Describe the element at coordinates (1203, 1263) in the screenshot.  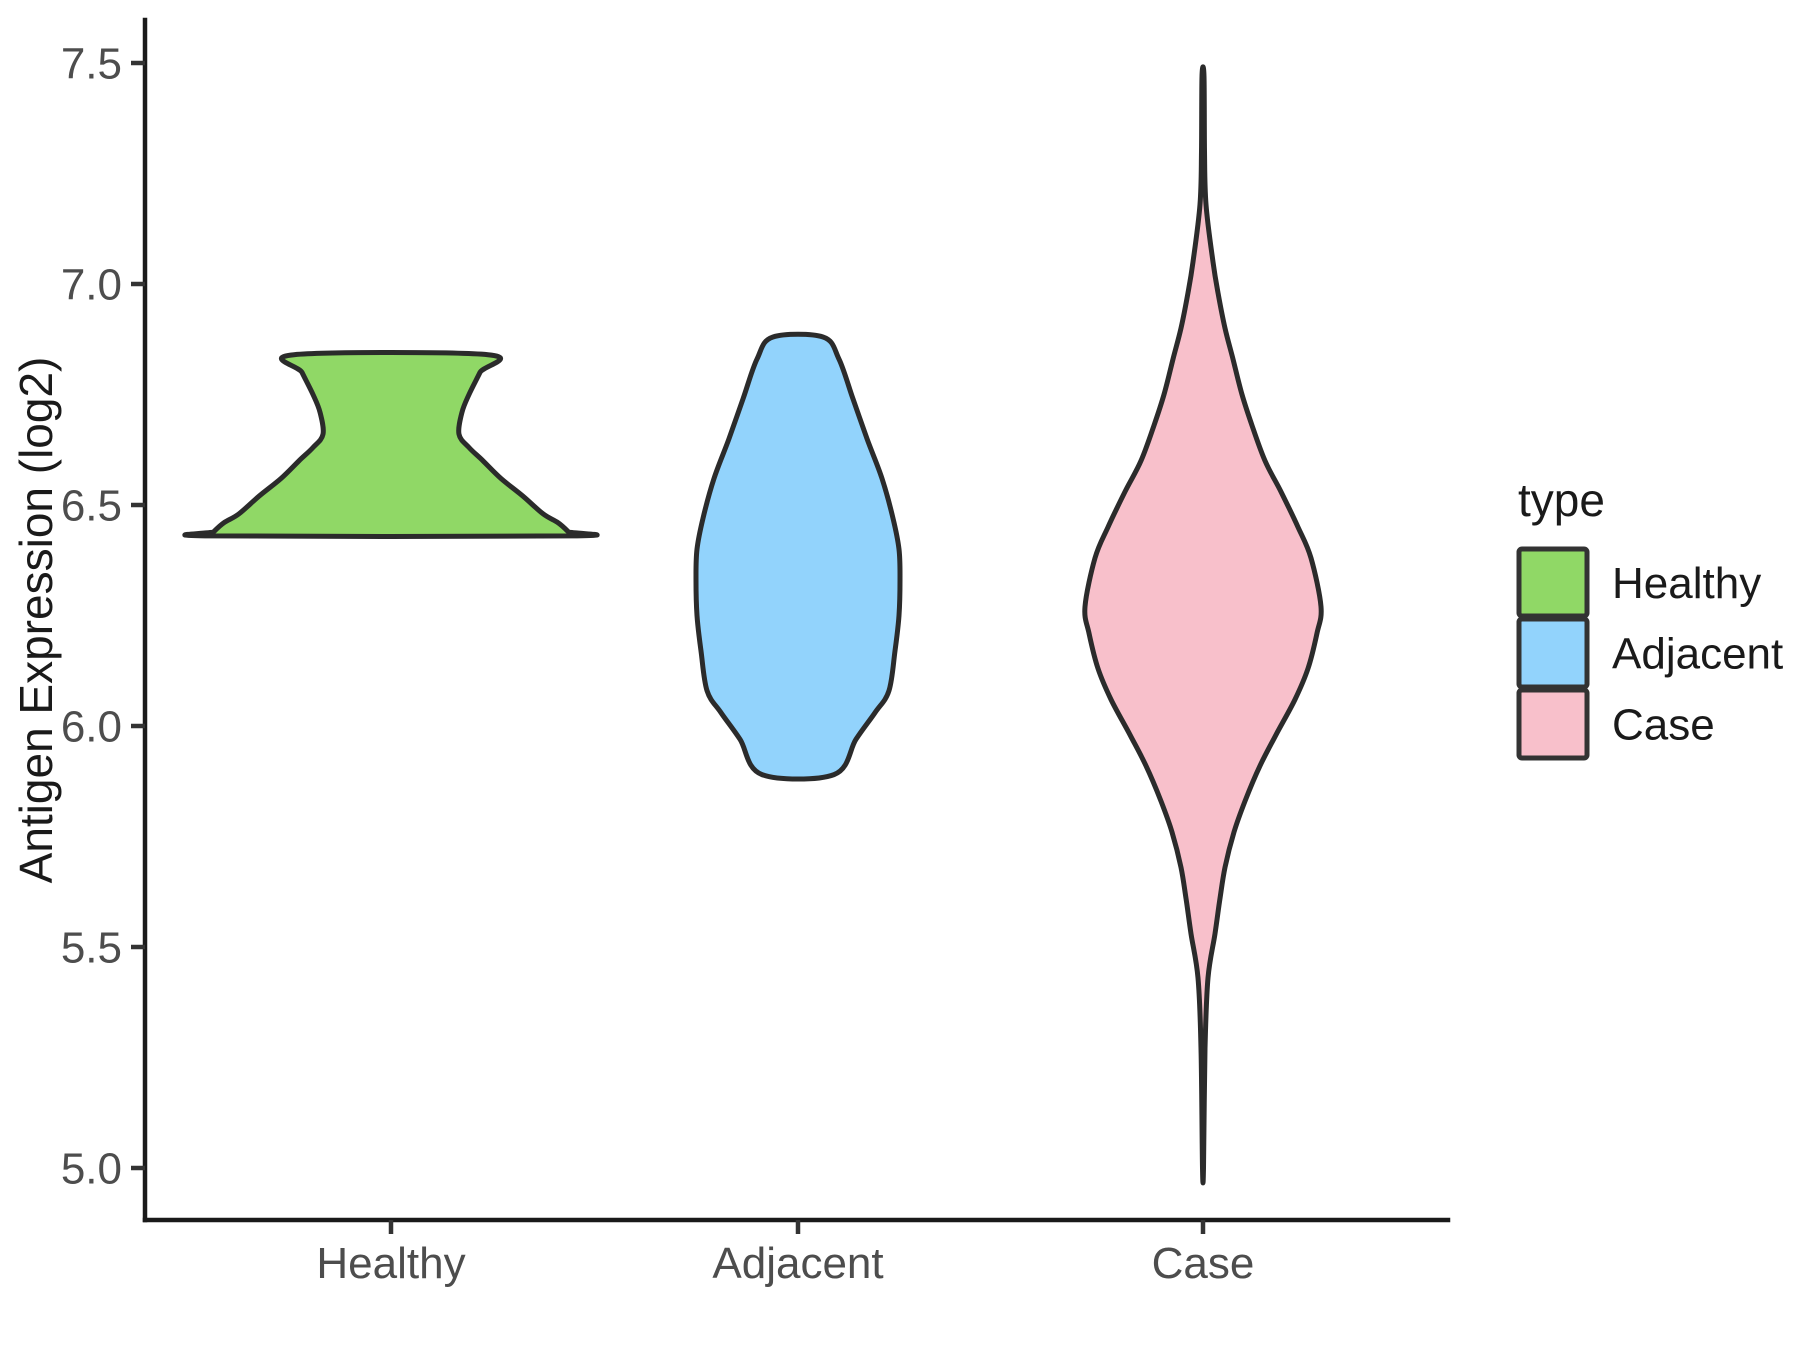
I see `x-tick-label-case: Case` at that location.